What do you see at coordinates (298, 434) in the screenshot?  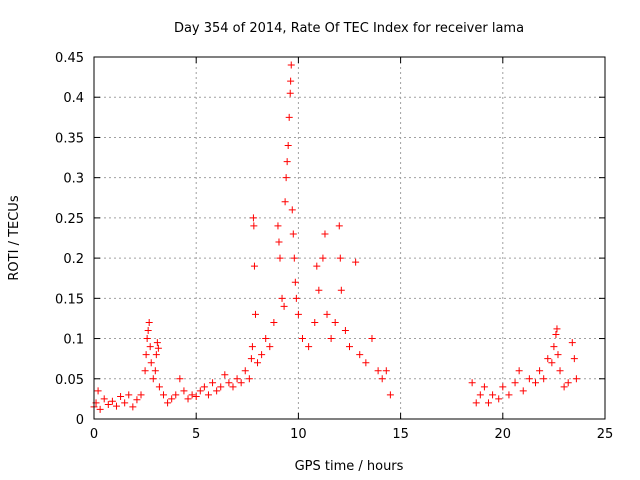 I see `x-tick-label: 10` at bounding box center [298, 434].